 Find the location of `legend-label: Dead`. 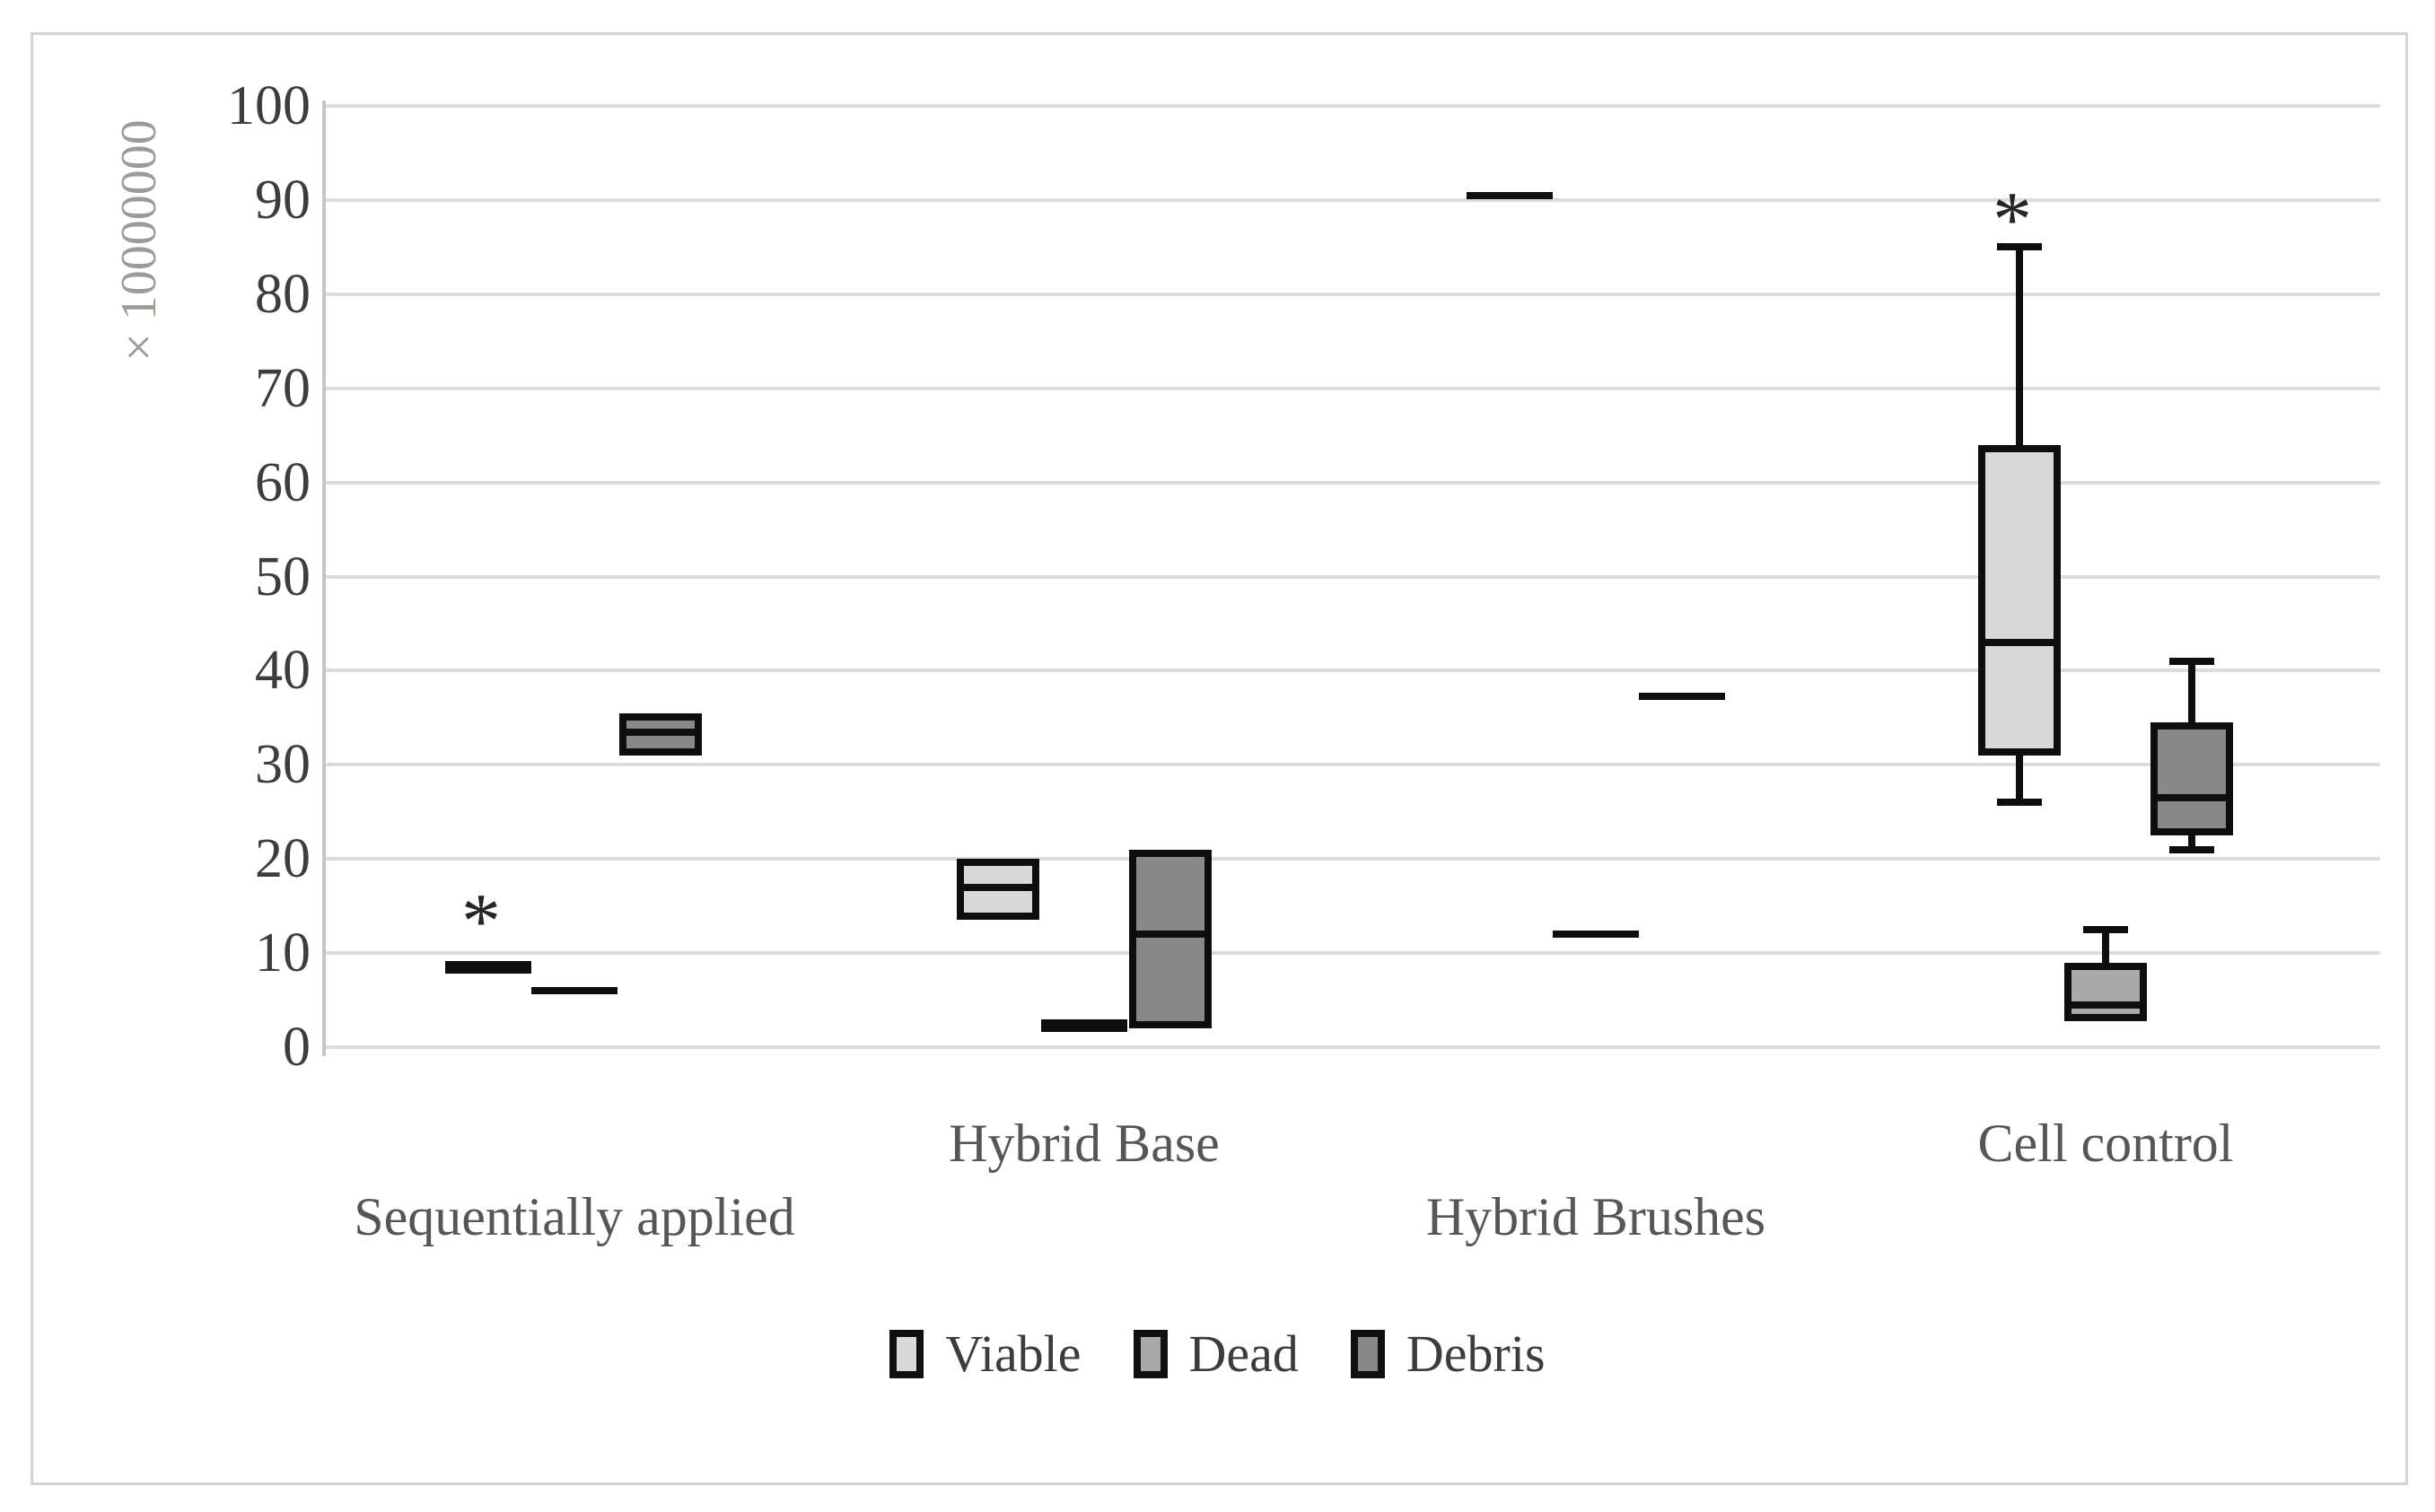

legend-label: Dead is located at coordinates (1243, 1353).